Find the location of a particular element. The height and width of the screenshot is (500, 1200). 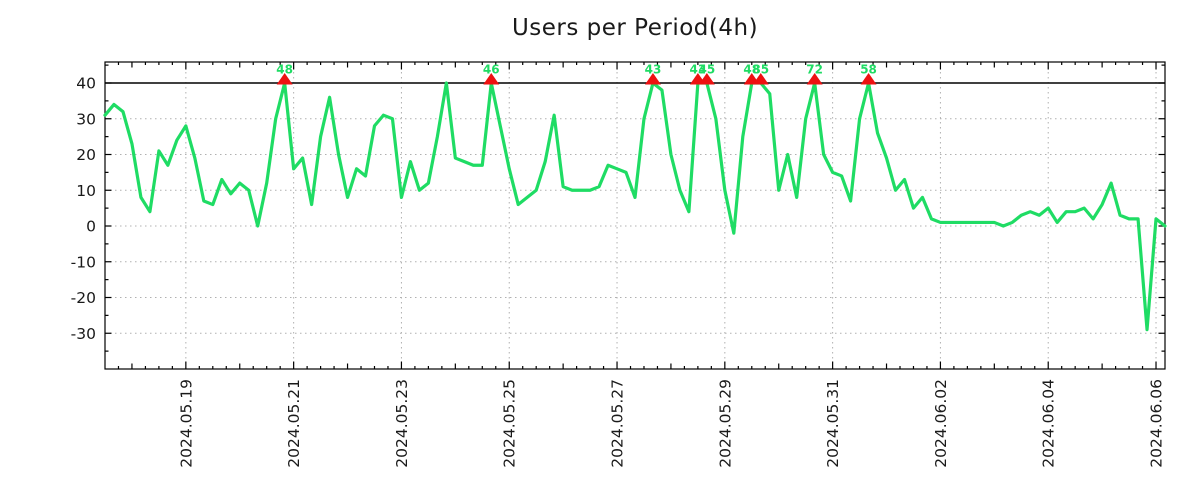

chart-title: Users per Period(4h) is located at coordinates (635, 28).